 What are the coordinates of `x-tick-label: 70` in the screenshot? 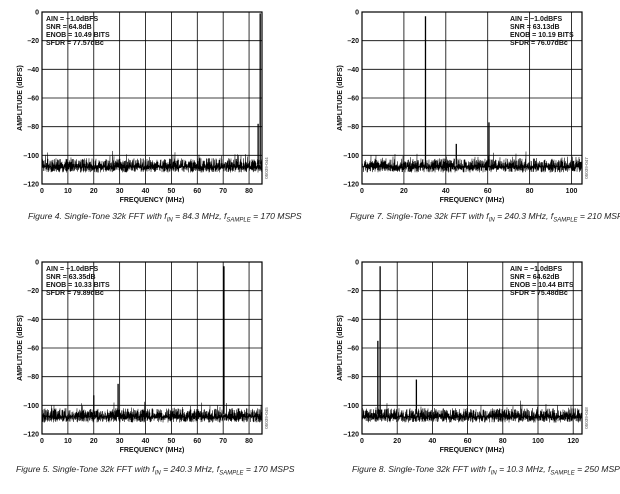 It's located at (223, 441).